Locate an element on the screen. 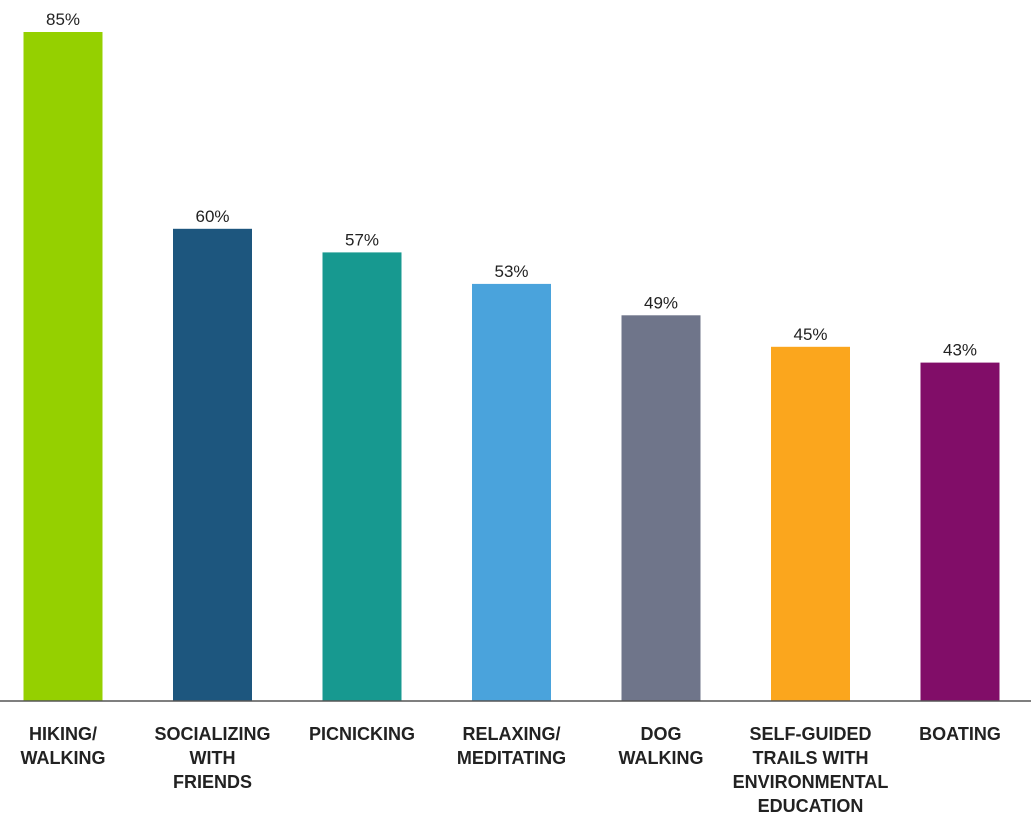 This screenshot has height=825, width=1031. category-label-6: BOATING is located at coordinates (960, 734).